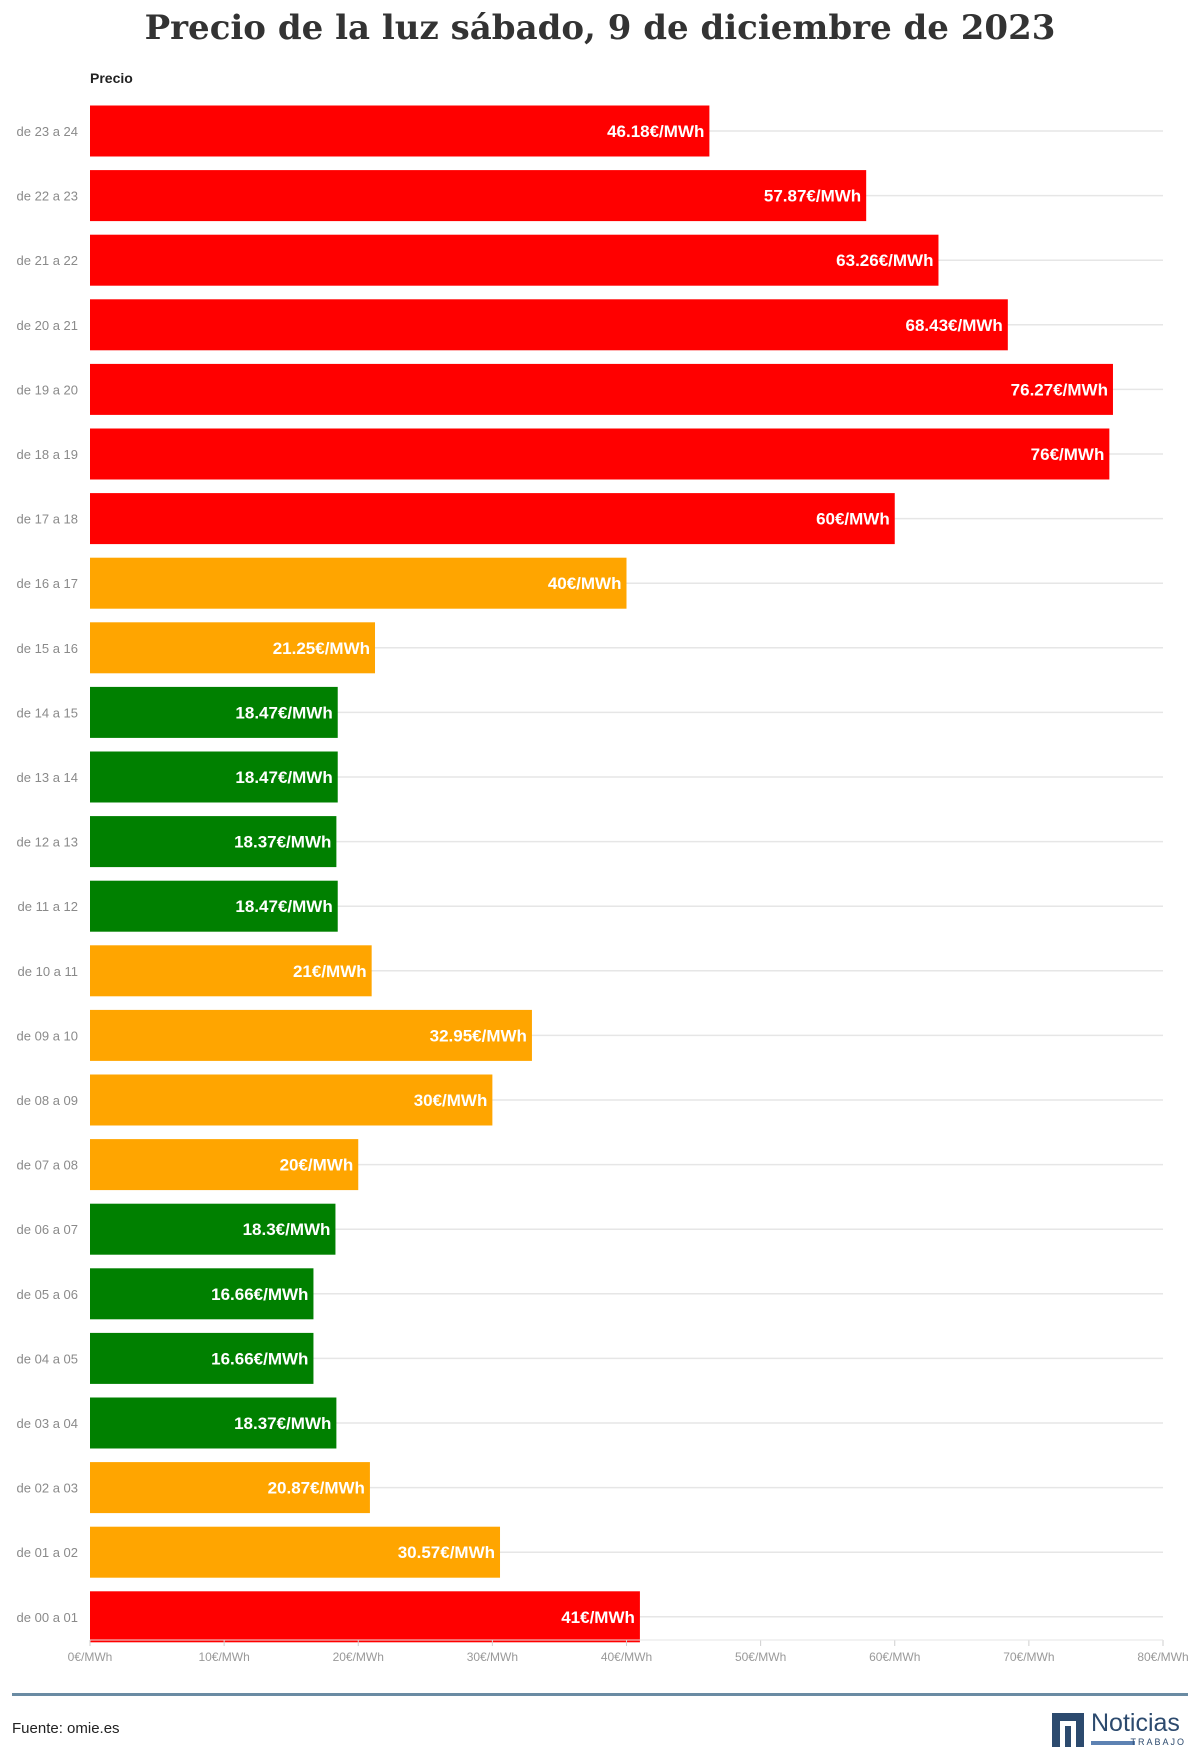 The height and width of the screenshot is (1759, 1200). I want to click on x-tick-label: 20€/MWh, so click(358, 1657).